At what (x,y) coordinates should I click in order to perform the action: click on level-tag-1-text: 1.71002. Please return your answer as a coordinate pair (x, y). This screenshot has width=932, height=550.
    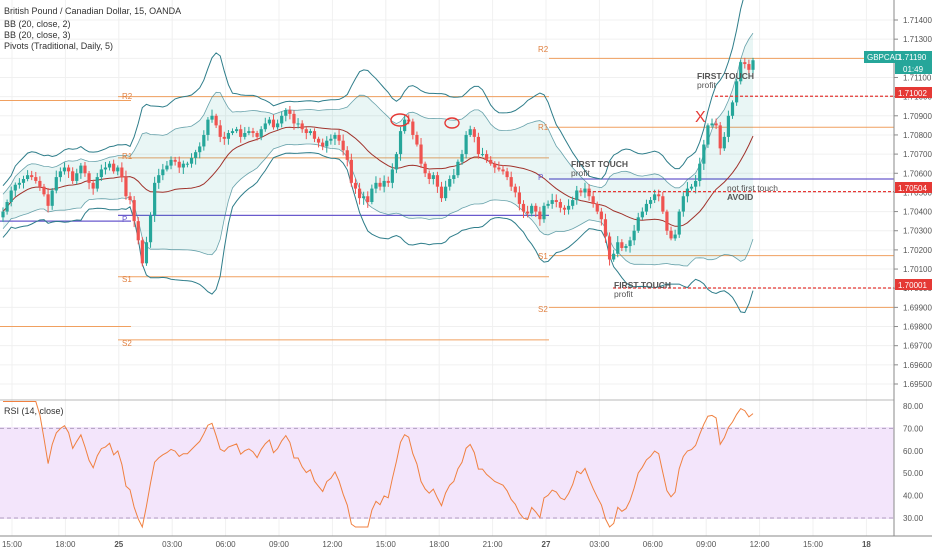
    Looking at the image, I should click on (912, 93).